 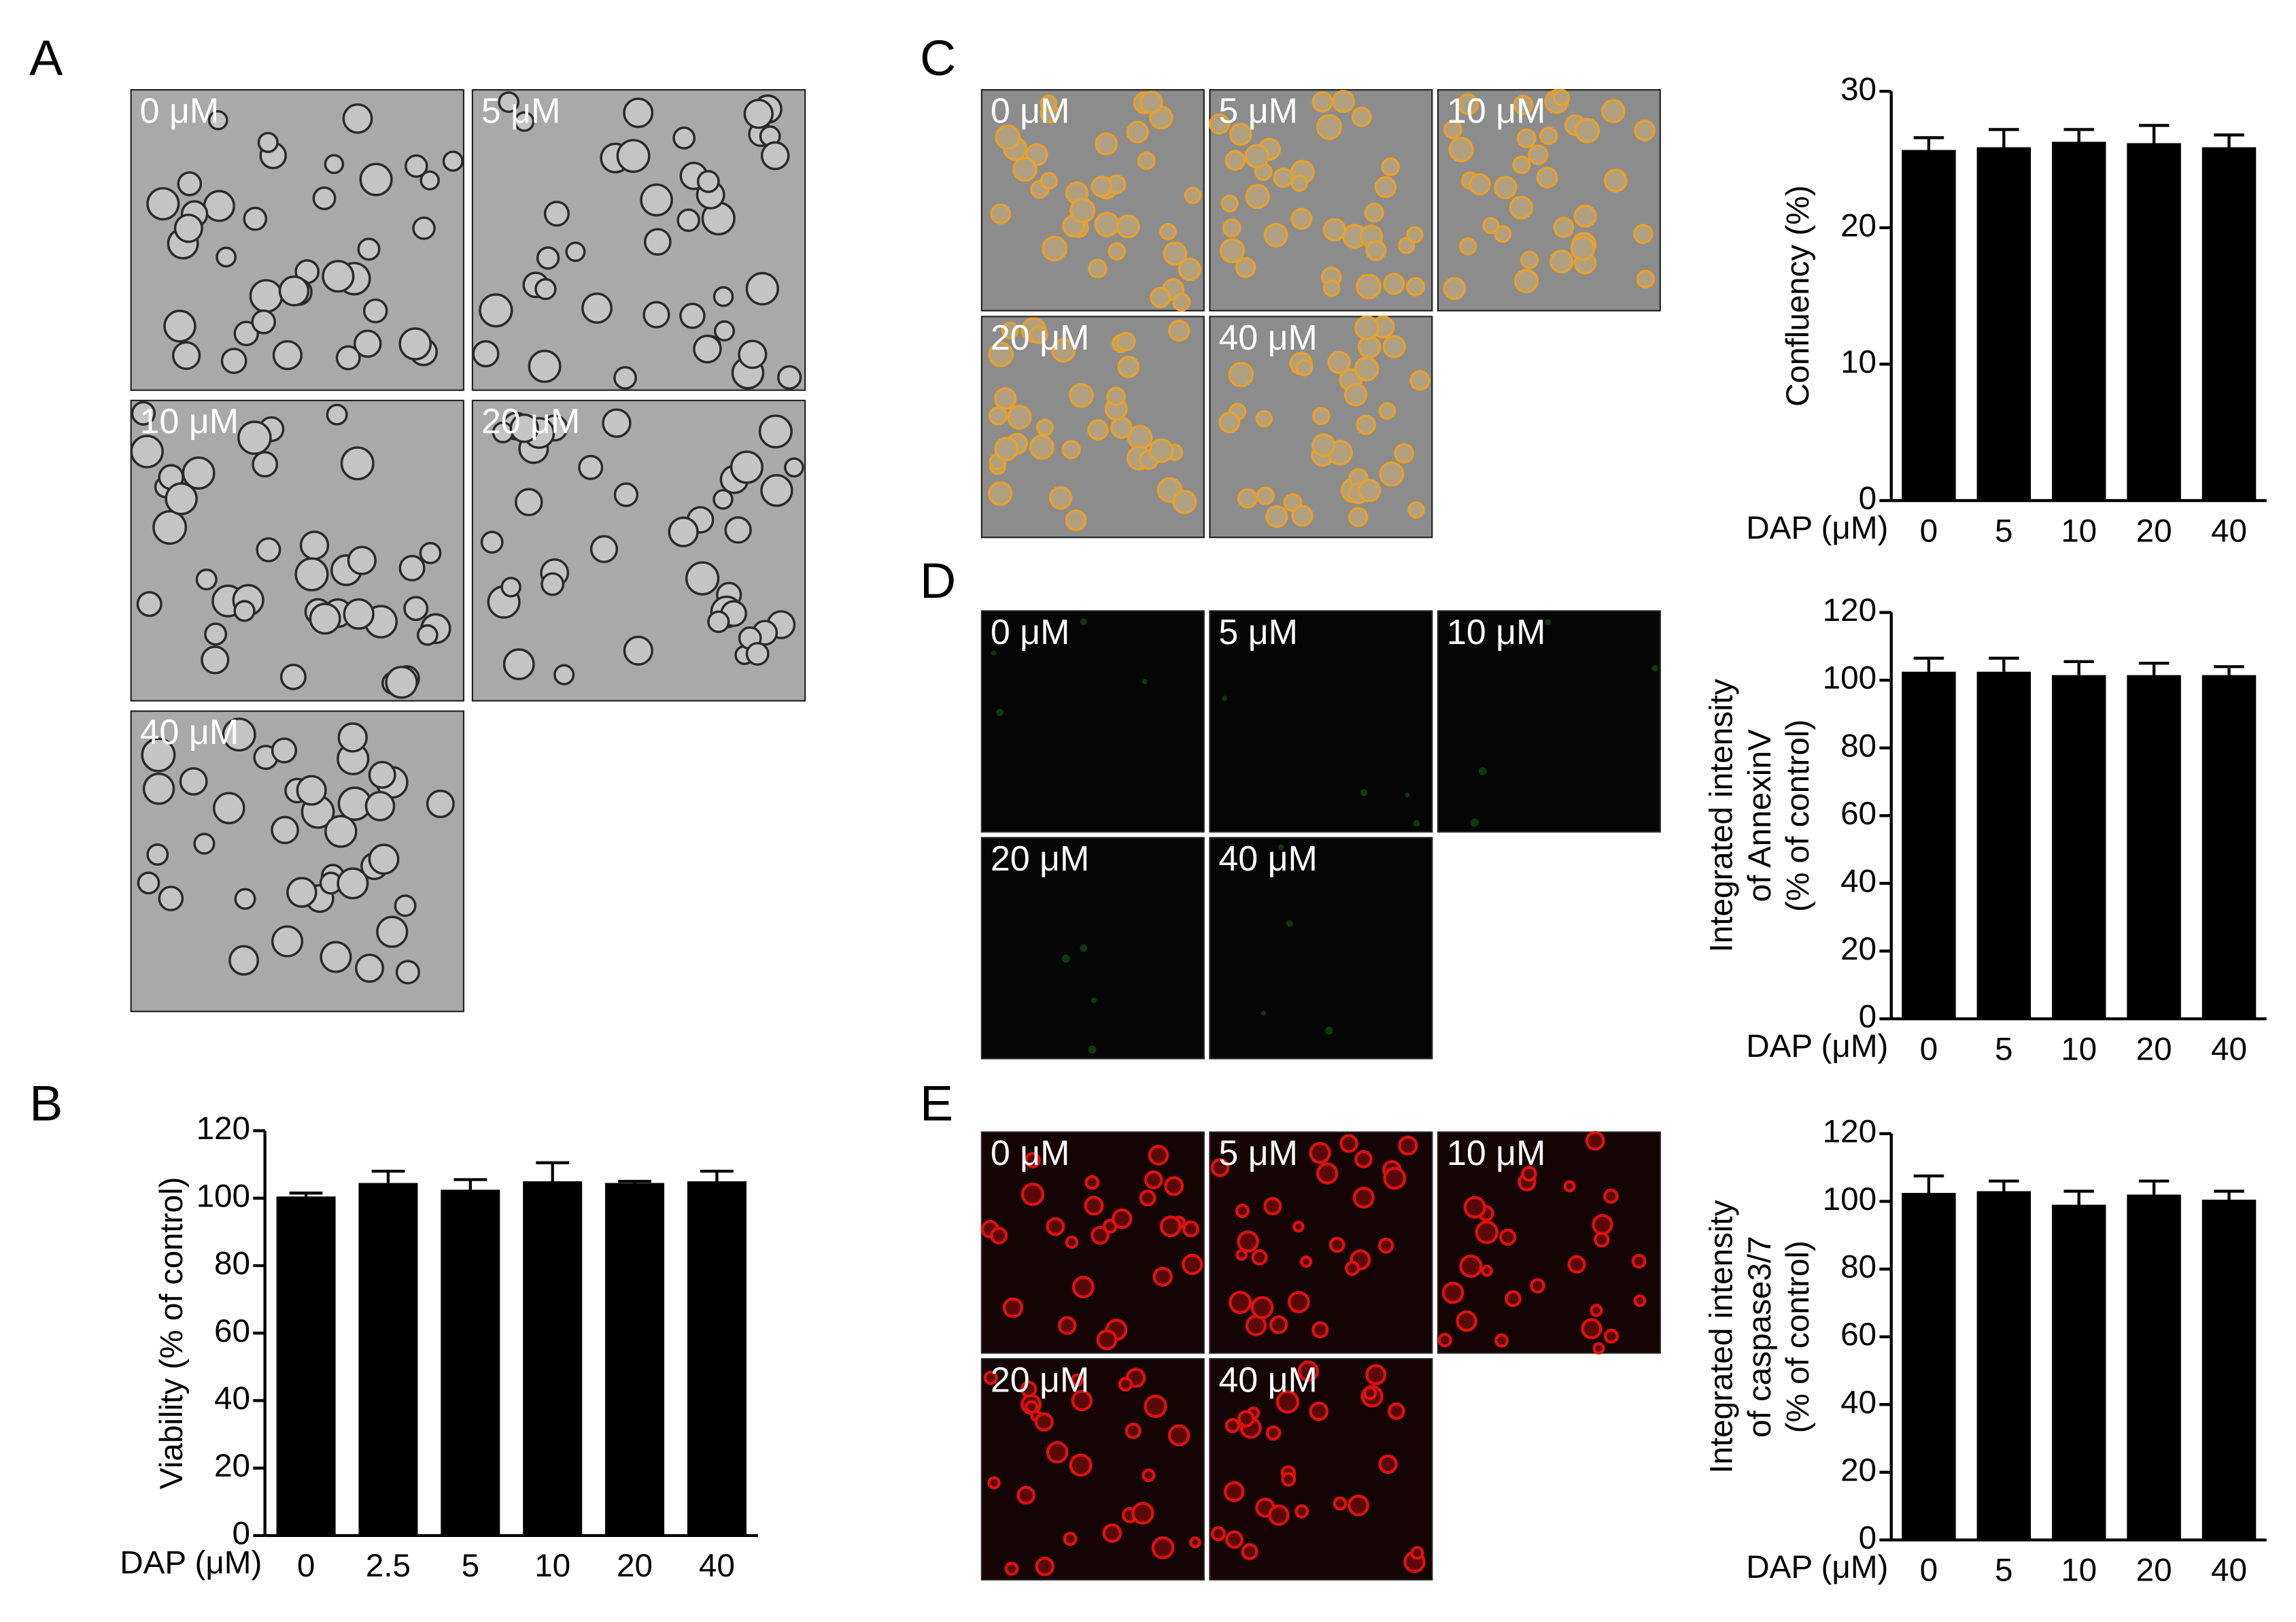 I want to click on y-tick-label: 20, so click(x=1859, y=1470).